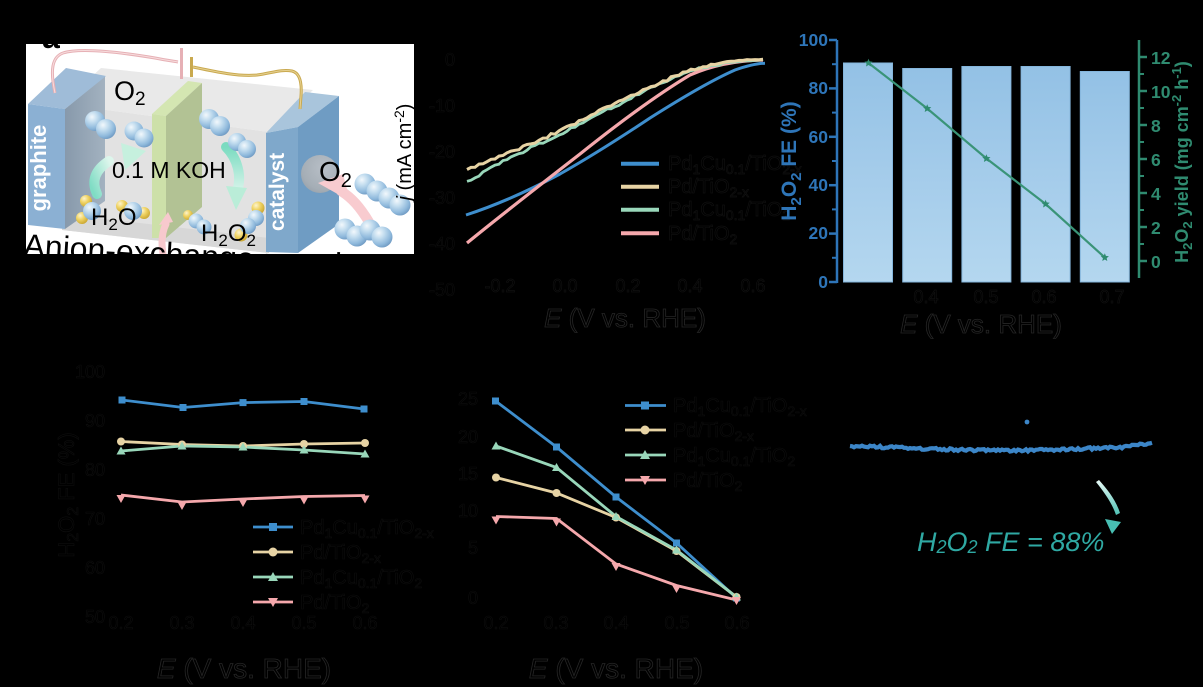 The height and width of the screenshot is (687, 1203). What do you see at coordinates (468, 399) in the screenshot?
I see `svg-text: 25` at bounding box center [468, 399].